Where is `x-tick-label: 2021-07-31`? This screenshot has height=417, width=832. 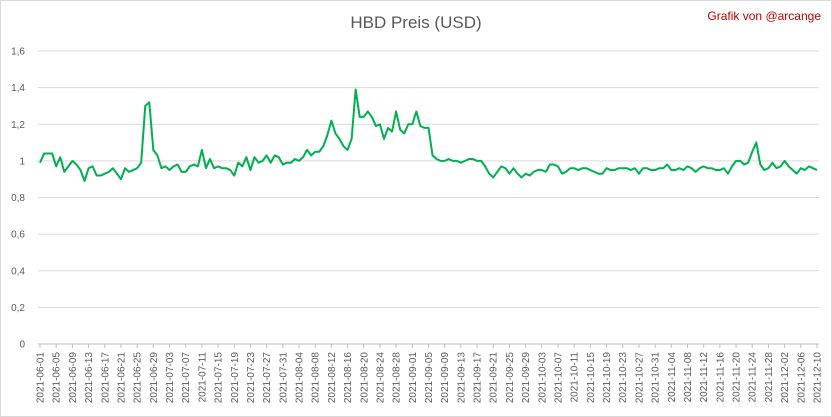
x-tick-label: 2021-07-31 is located at coordinates (283, 378).